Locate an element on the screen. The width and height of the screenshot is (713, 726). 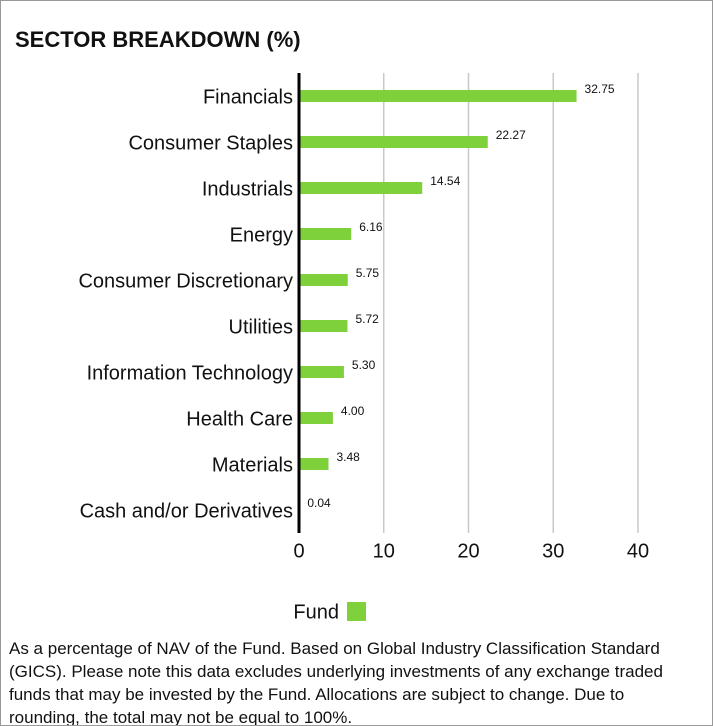
value-label: 5.72 is located at coordinates (367, 319).